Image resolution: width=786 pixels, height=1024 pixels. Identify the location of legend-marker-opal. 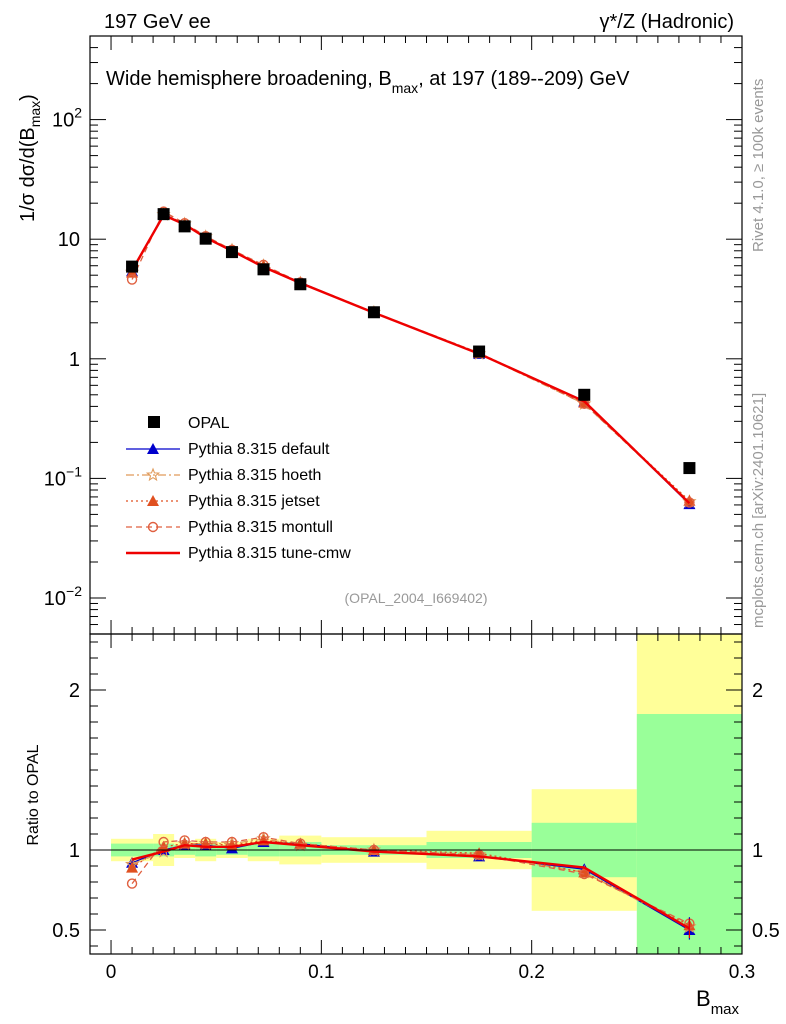
(154, 422).